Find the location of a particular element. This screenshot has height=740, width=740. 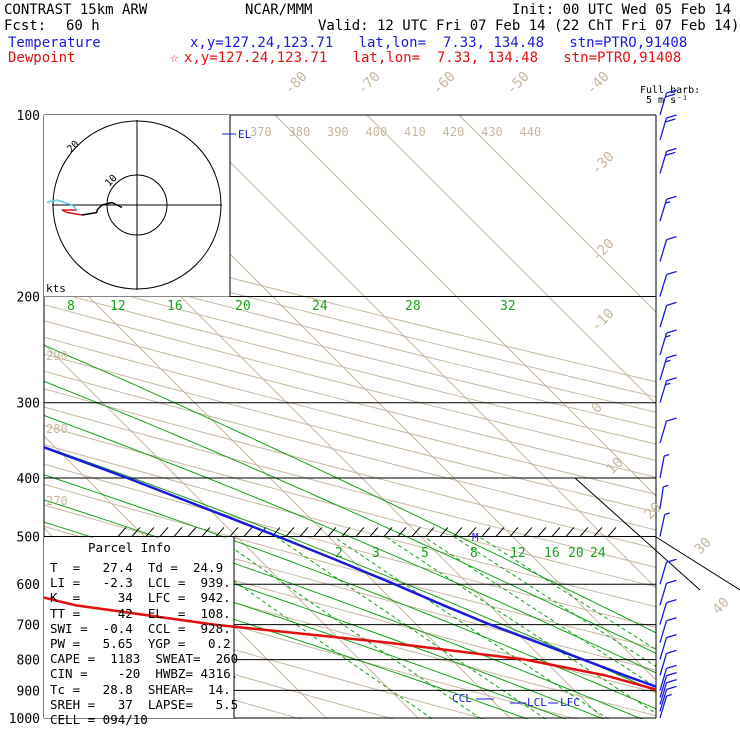

parcel-info-box is located at coordinates (139, 626).